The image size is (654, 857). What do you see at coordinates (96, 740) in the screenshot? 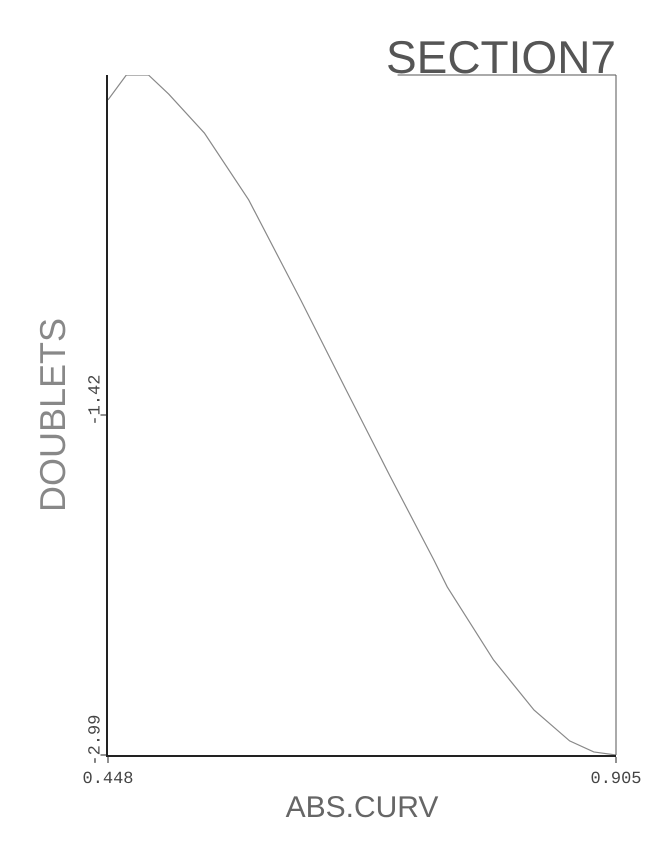
I see `y-tick-label: -2.99` at bounding box center [96, 740].